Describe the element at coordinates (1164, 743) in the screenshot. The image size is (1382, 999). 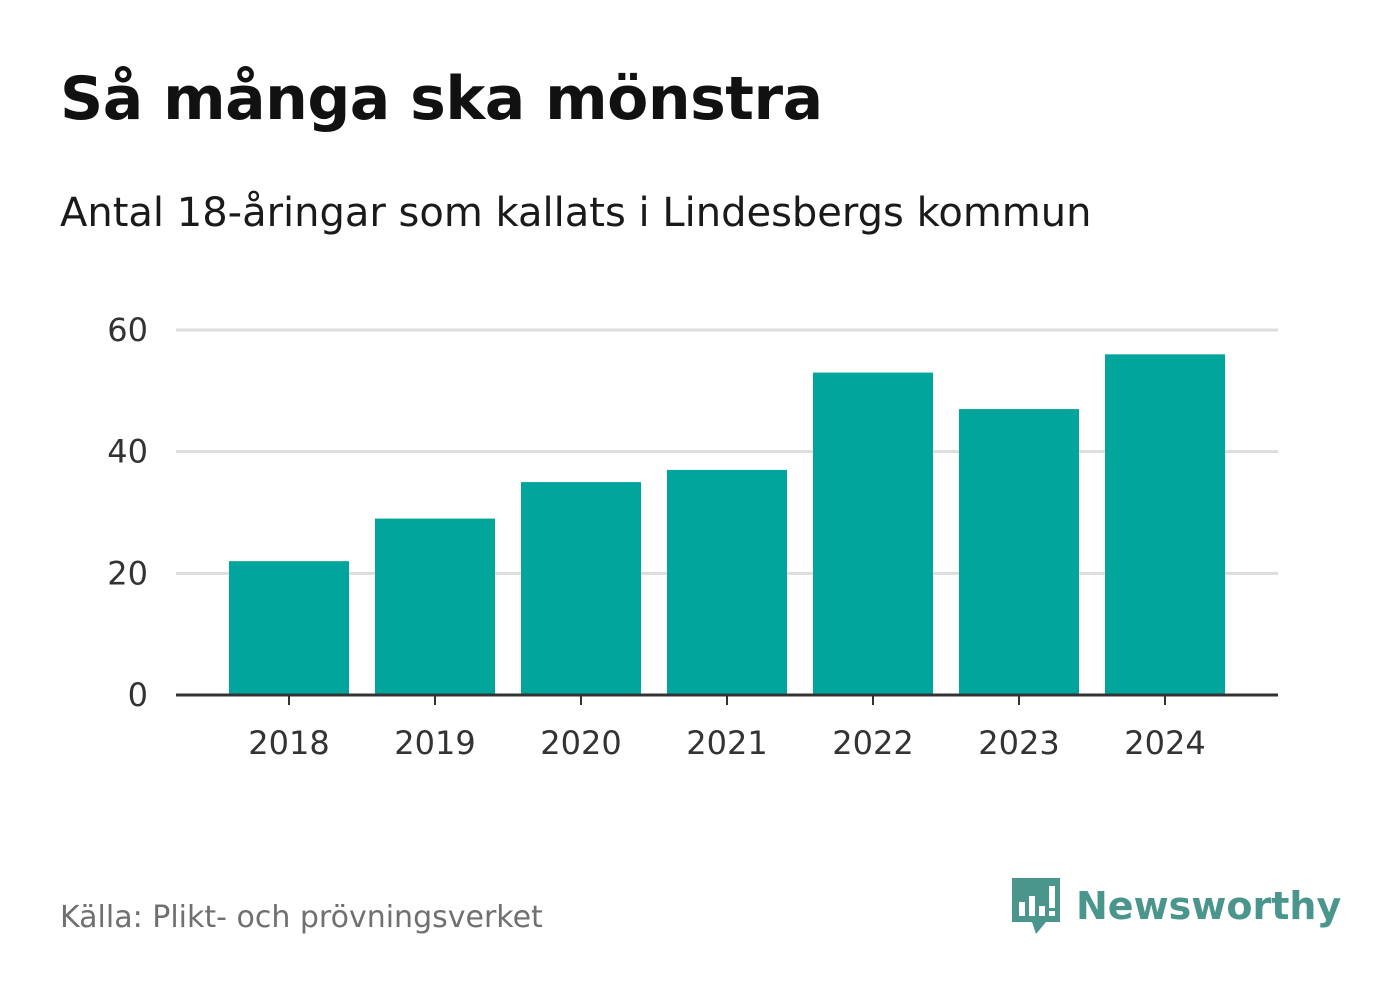
I see `x-tick-label: 2024` at that location.